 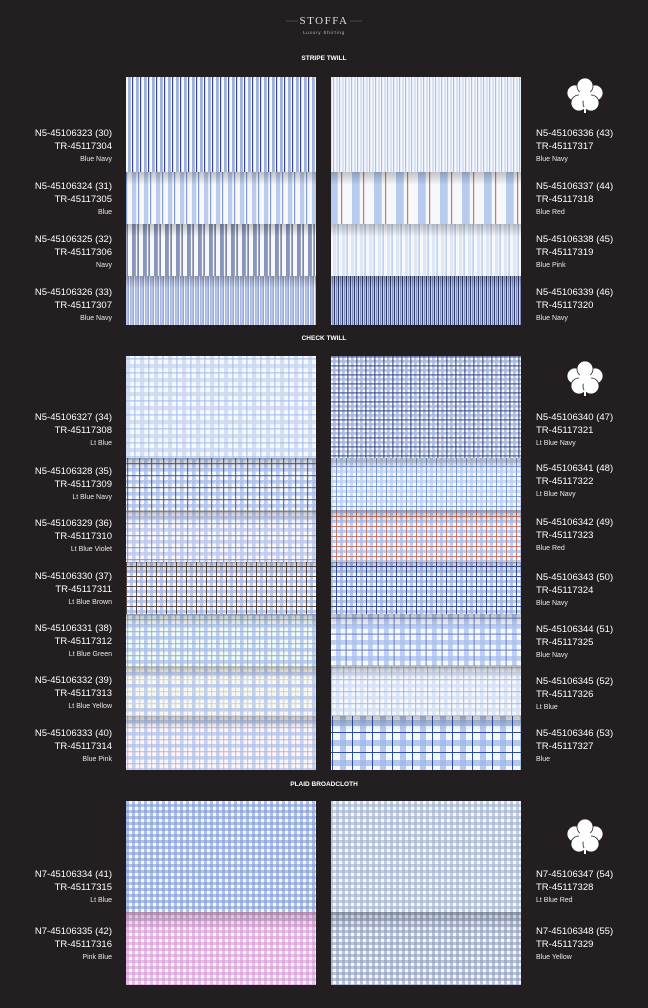 I want to click on section-title: STRIPE TWILL, so click(x=323, y=58).